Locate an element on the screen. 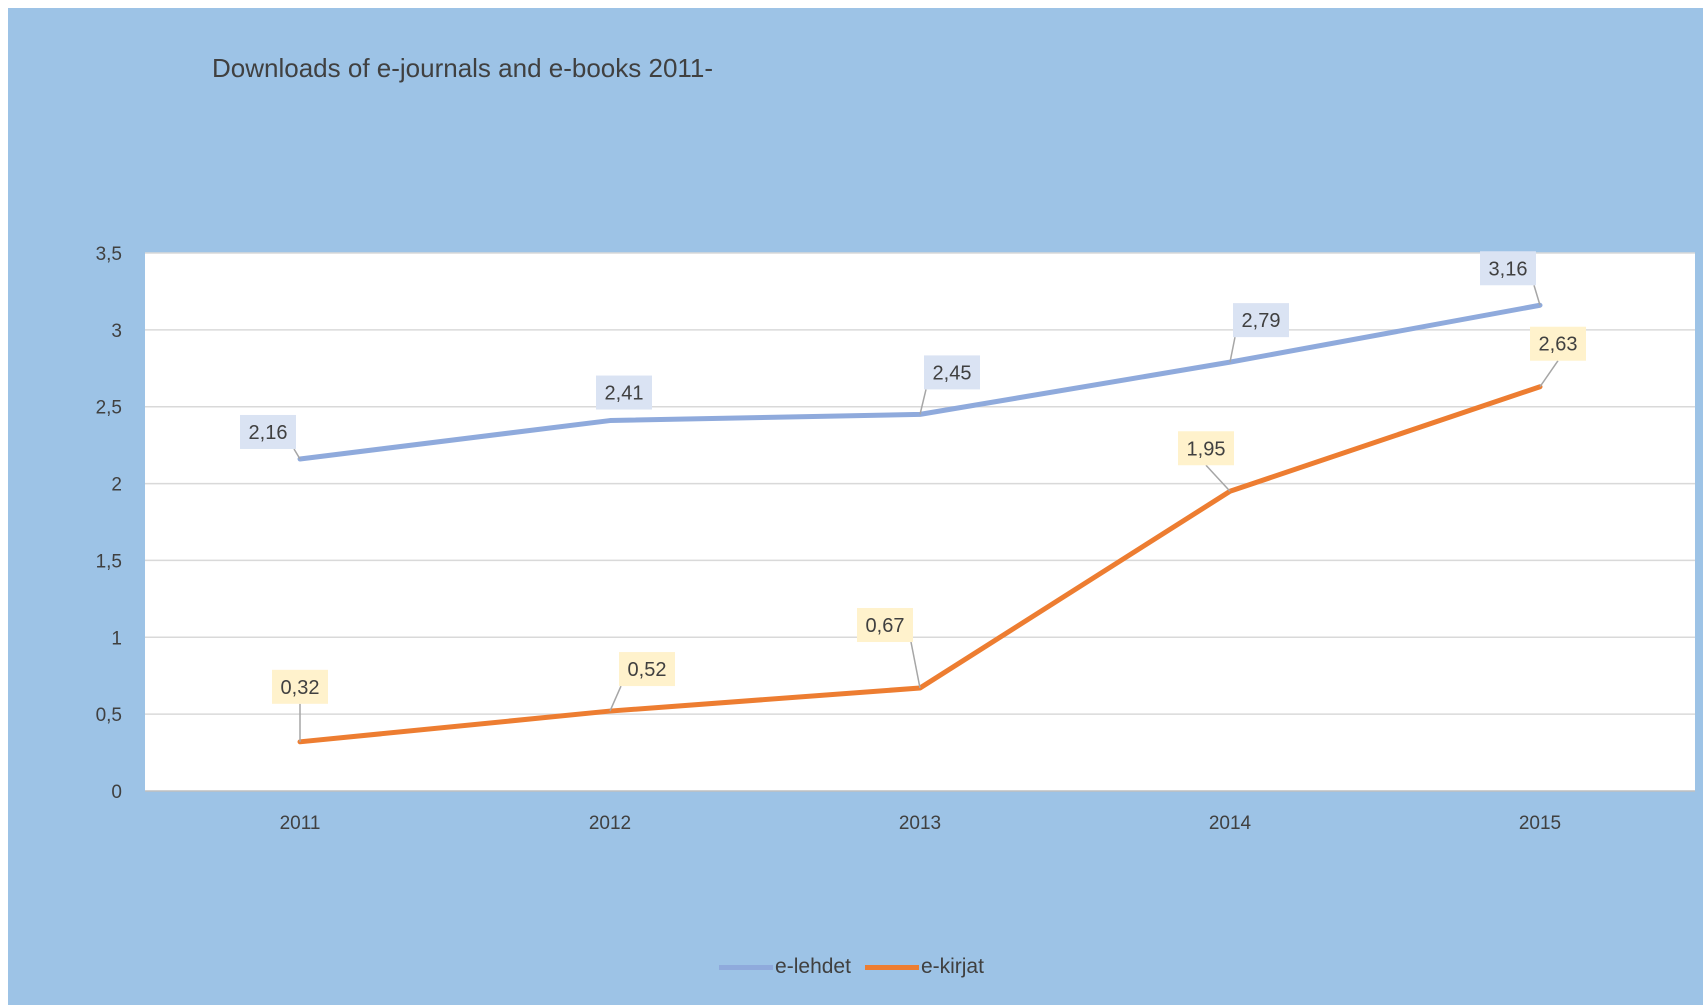  y-tick-label: 0 is located at coordinates (116, 792).